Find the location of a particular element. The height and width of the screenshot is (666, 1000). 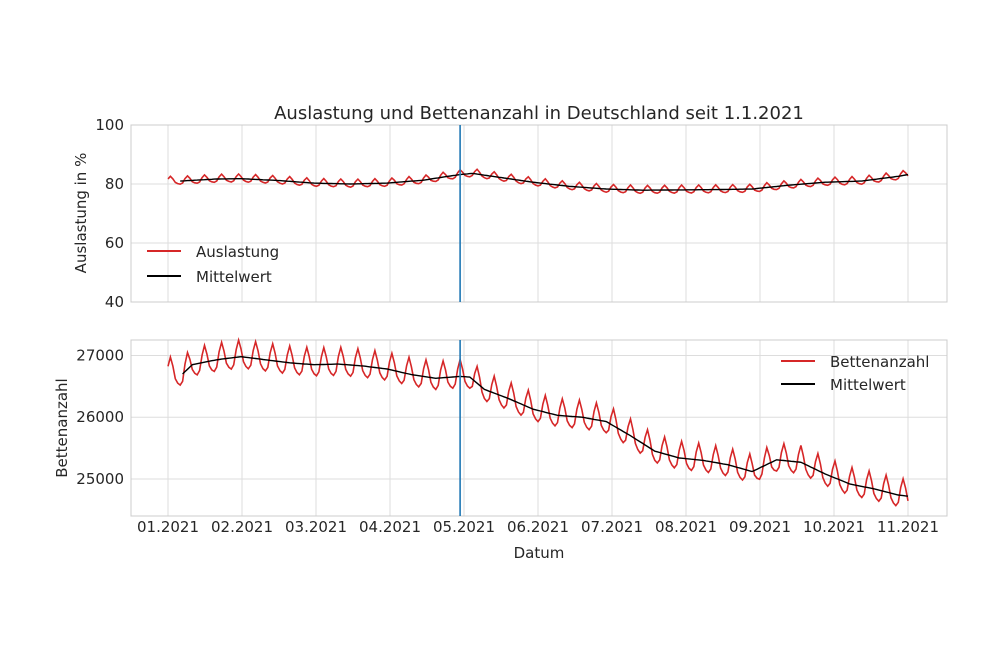

legend-label-mittelwert: Mittelwert is located at coordinates (234, 277).